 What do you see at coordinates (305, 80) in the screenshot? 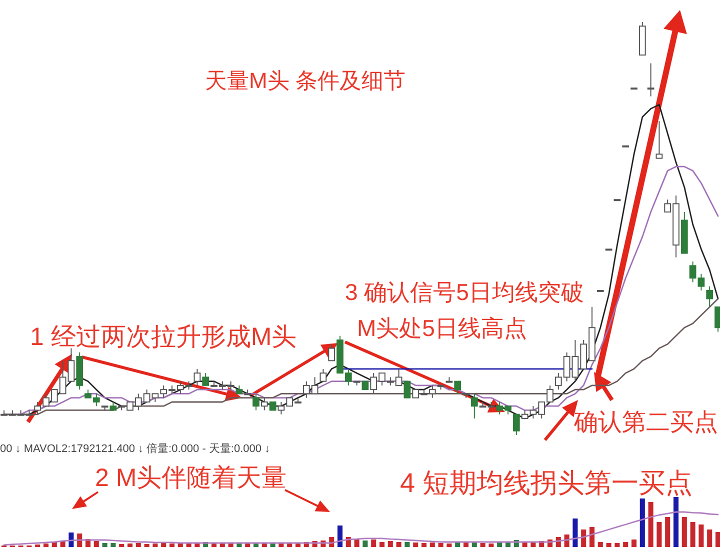
I see `text: 天量M头 条件及细节` at bounding box center [305, 80].